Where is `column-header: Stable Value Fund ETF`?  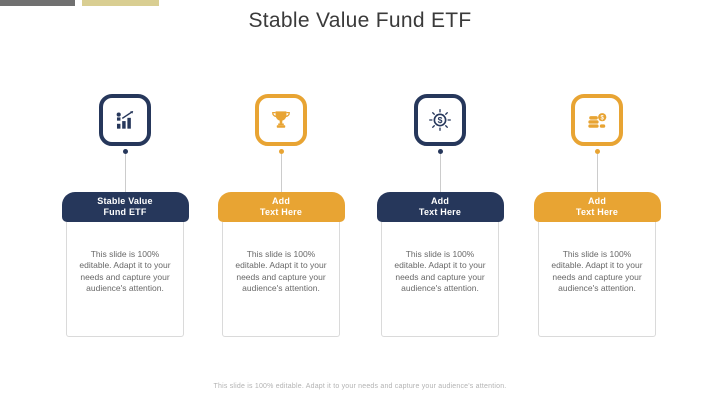
column-header: Stable Value Fund ETF is located at coordinates (125, 207).